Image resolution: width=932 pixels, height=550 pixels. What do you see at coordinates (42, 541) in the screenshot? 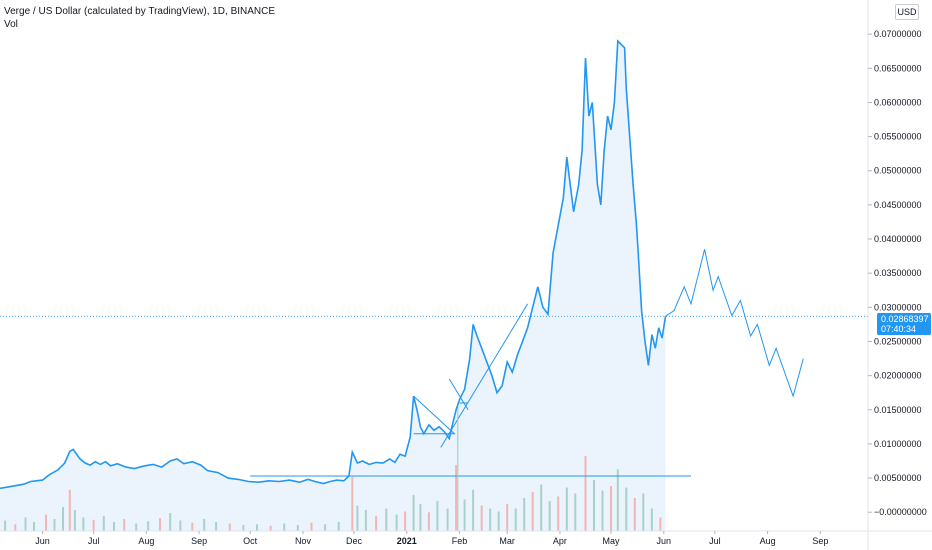
I see `x-tick-label: Jun` at bounding box center [42, 541].